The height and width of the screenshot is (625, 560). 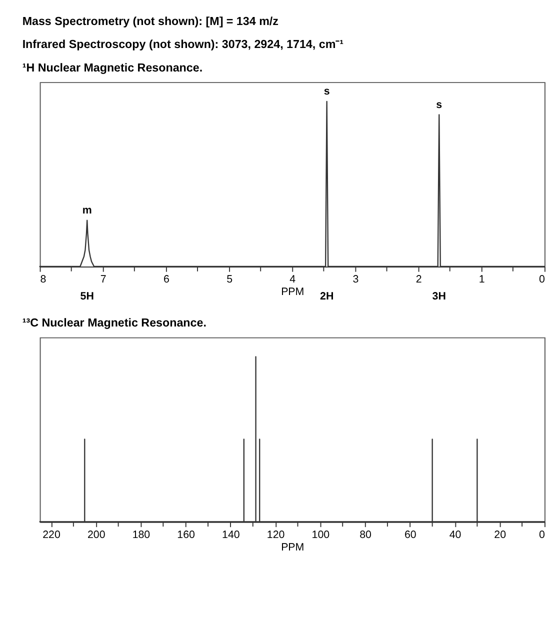 What do you see at coordinates (87, 296) in the screenshot?
I see `text: 5H` at bounding box center [87, 296].